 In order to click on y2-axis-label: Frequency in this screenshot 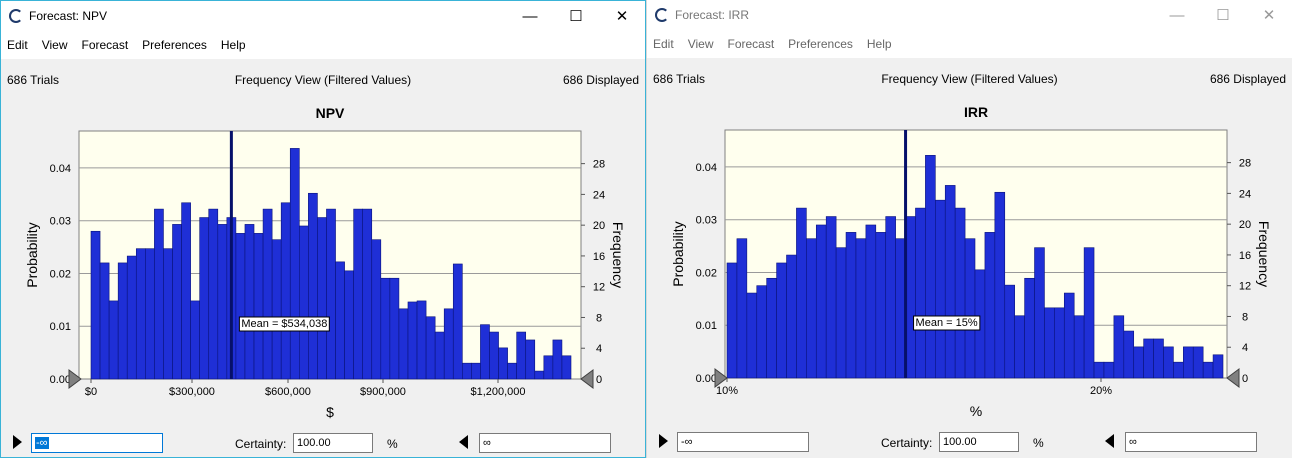, I will do `click(1264, 254)`.